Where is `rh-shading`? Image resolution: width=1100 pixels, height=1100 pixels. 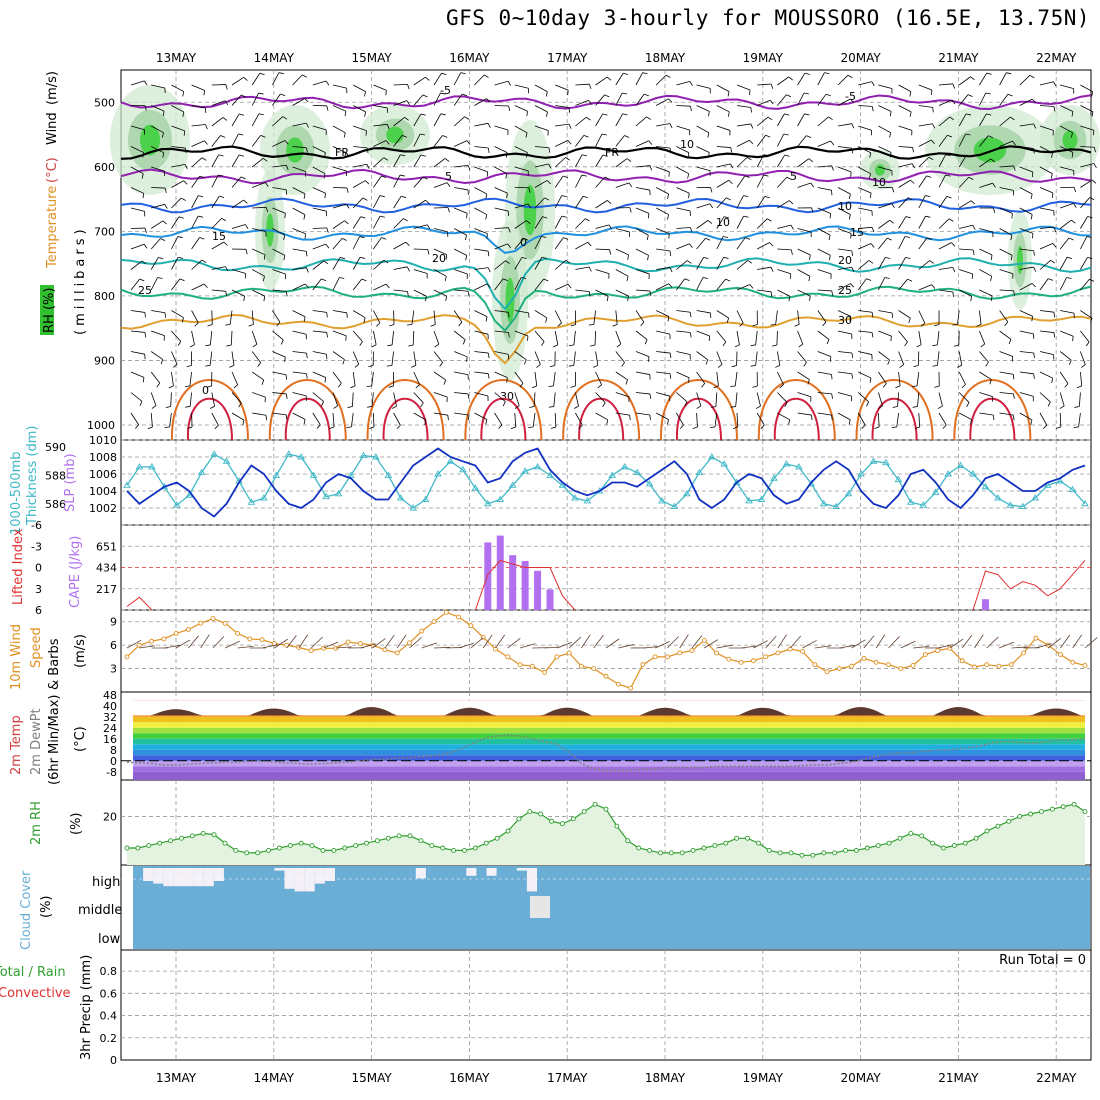
rh-shading is located at coordinates (1070, 140).